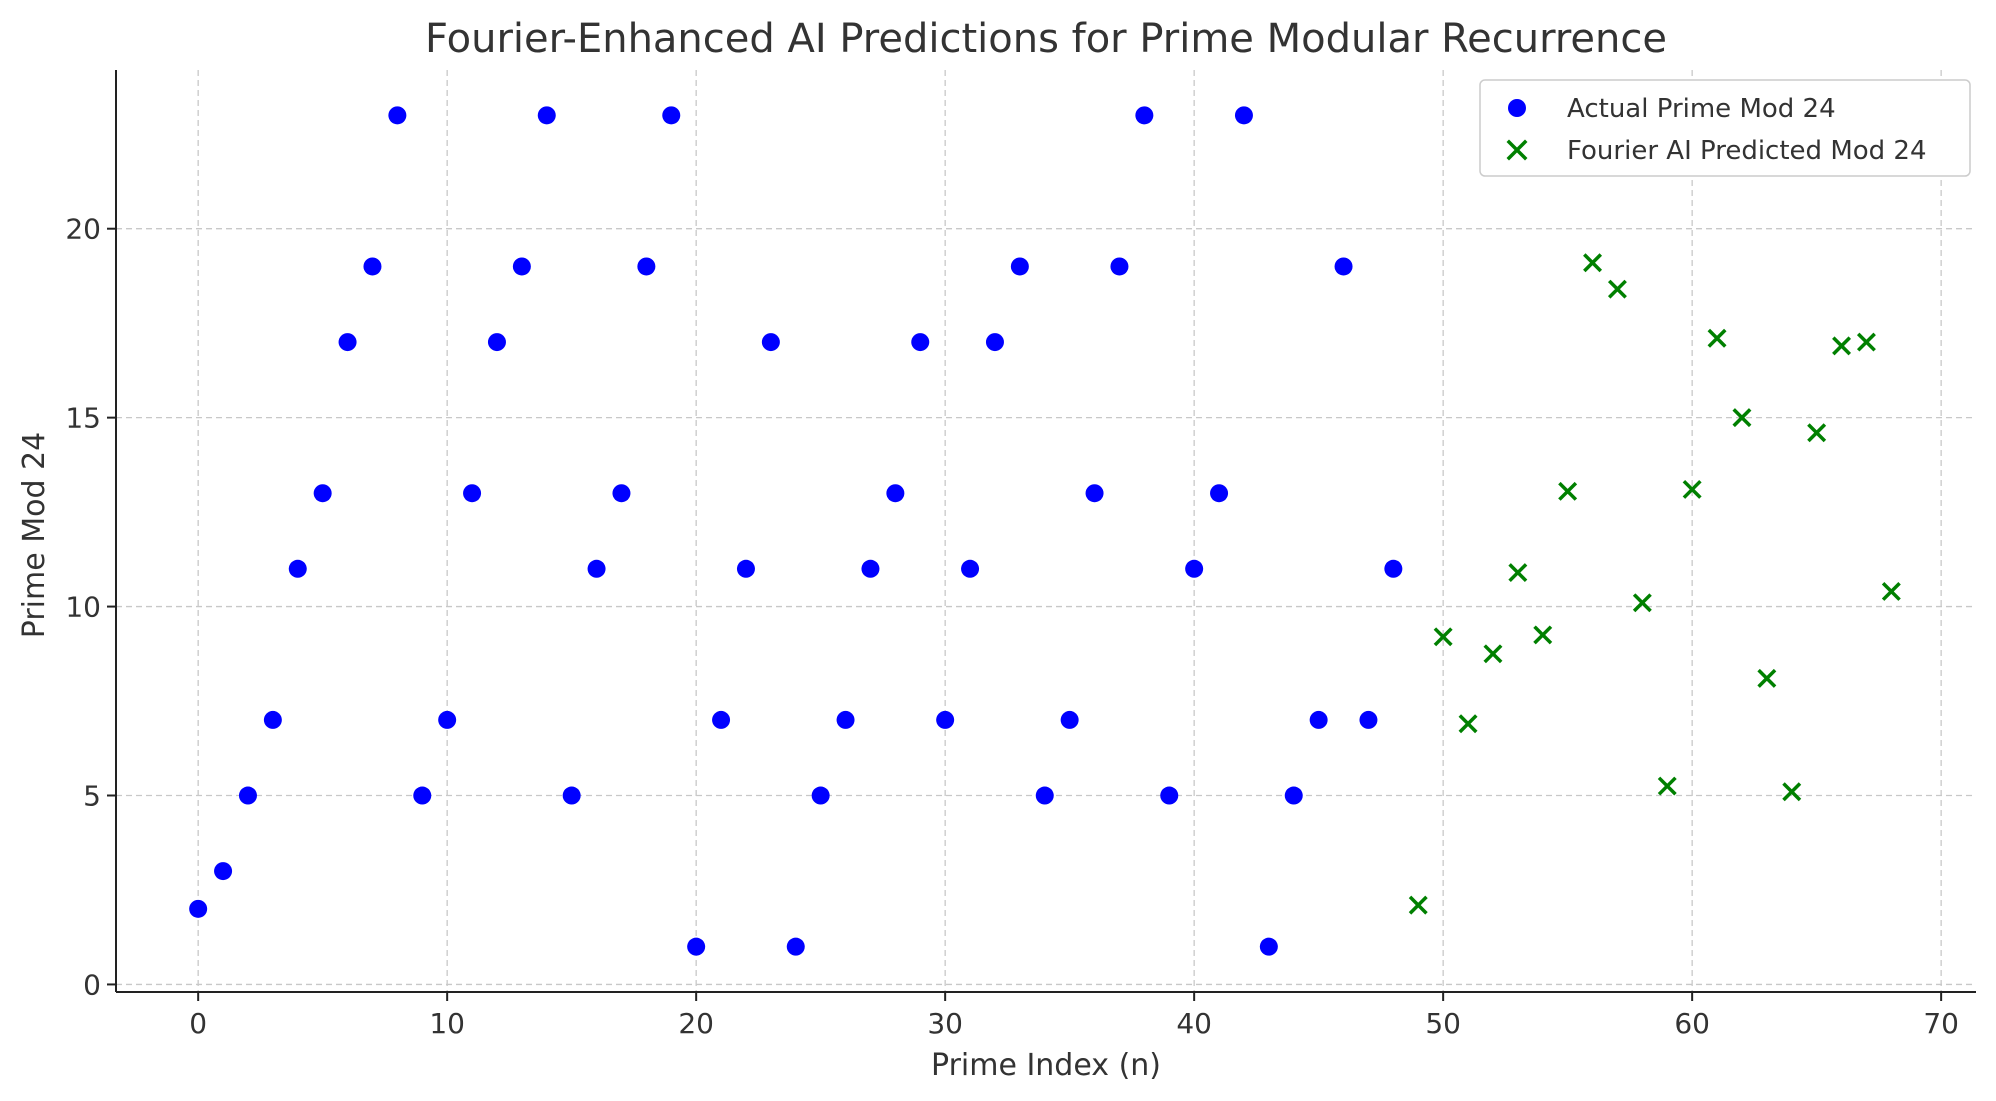  What do you see at coordinates (83, 607) in the screenshot?
I see `y-tick-label: 10` at bounding box center [83, 607].